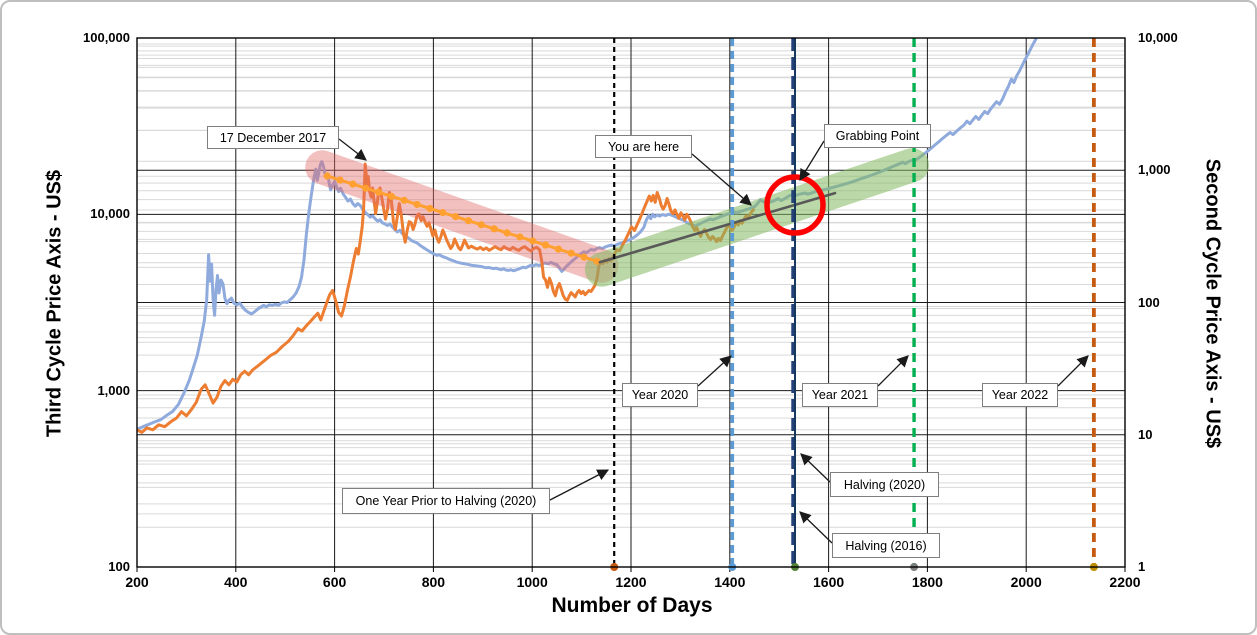 The image size is (1257, 635). What do you see at coordinates (1145, 434) in the screenshot?
I see `right-axis-tick: 10` at bounding box center [1145, 434].